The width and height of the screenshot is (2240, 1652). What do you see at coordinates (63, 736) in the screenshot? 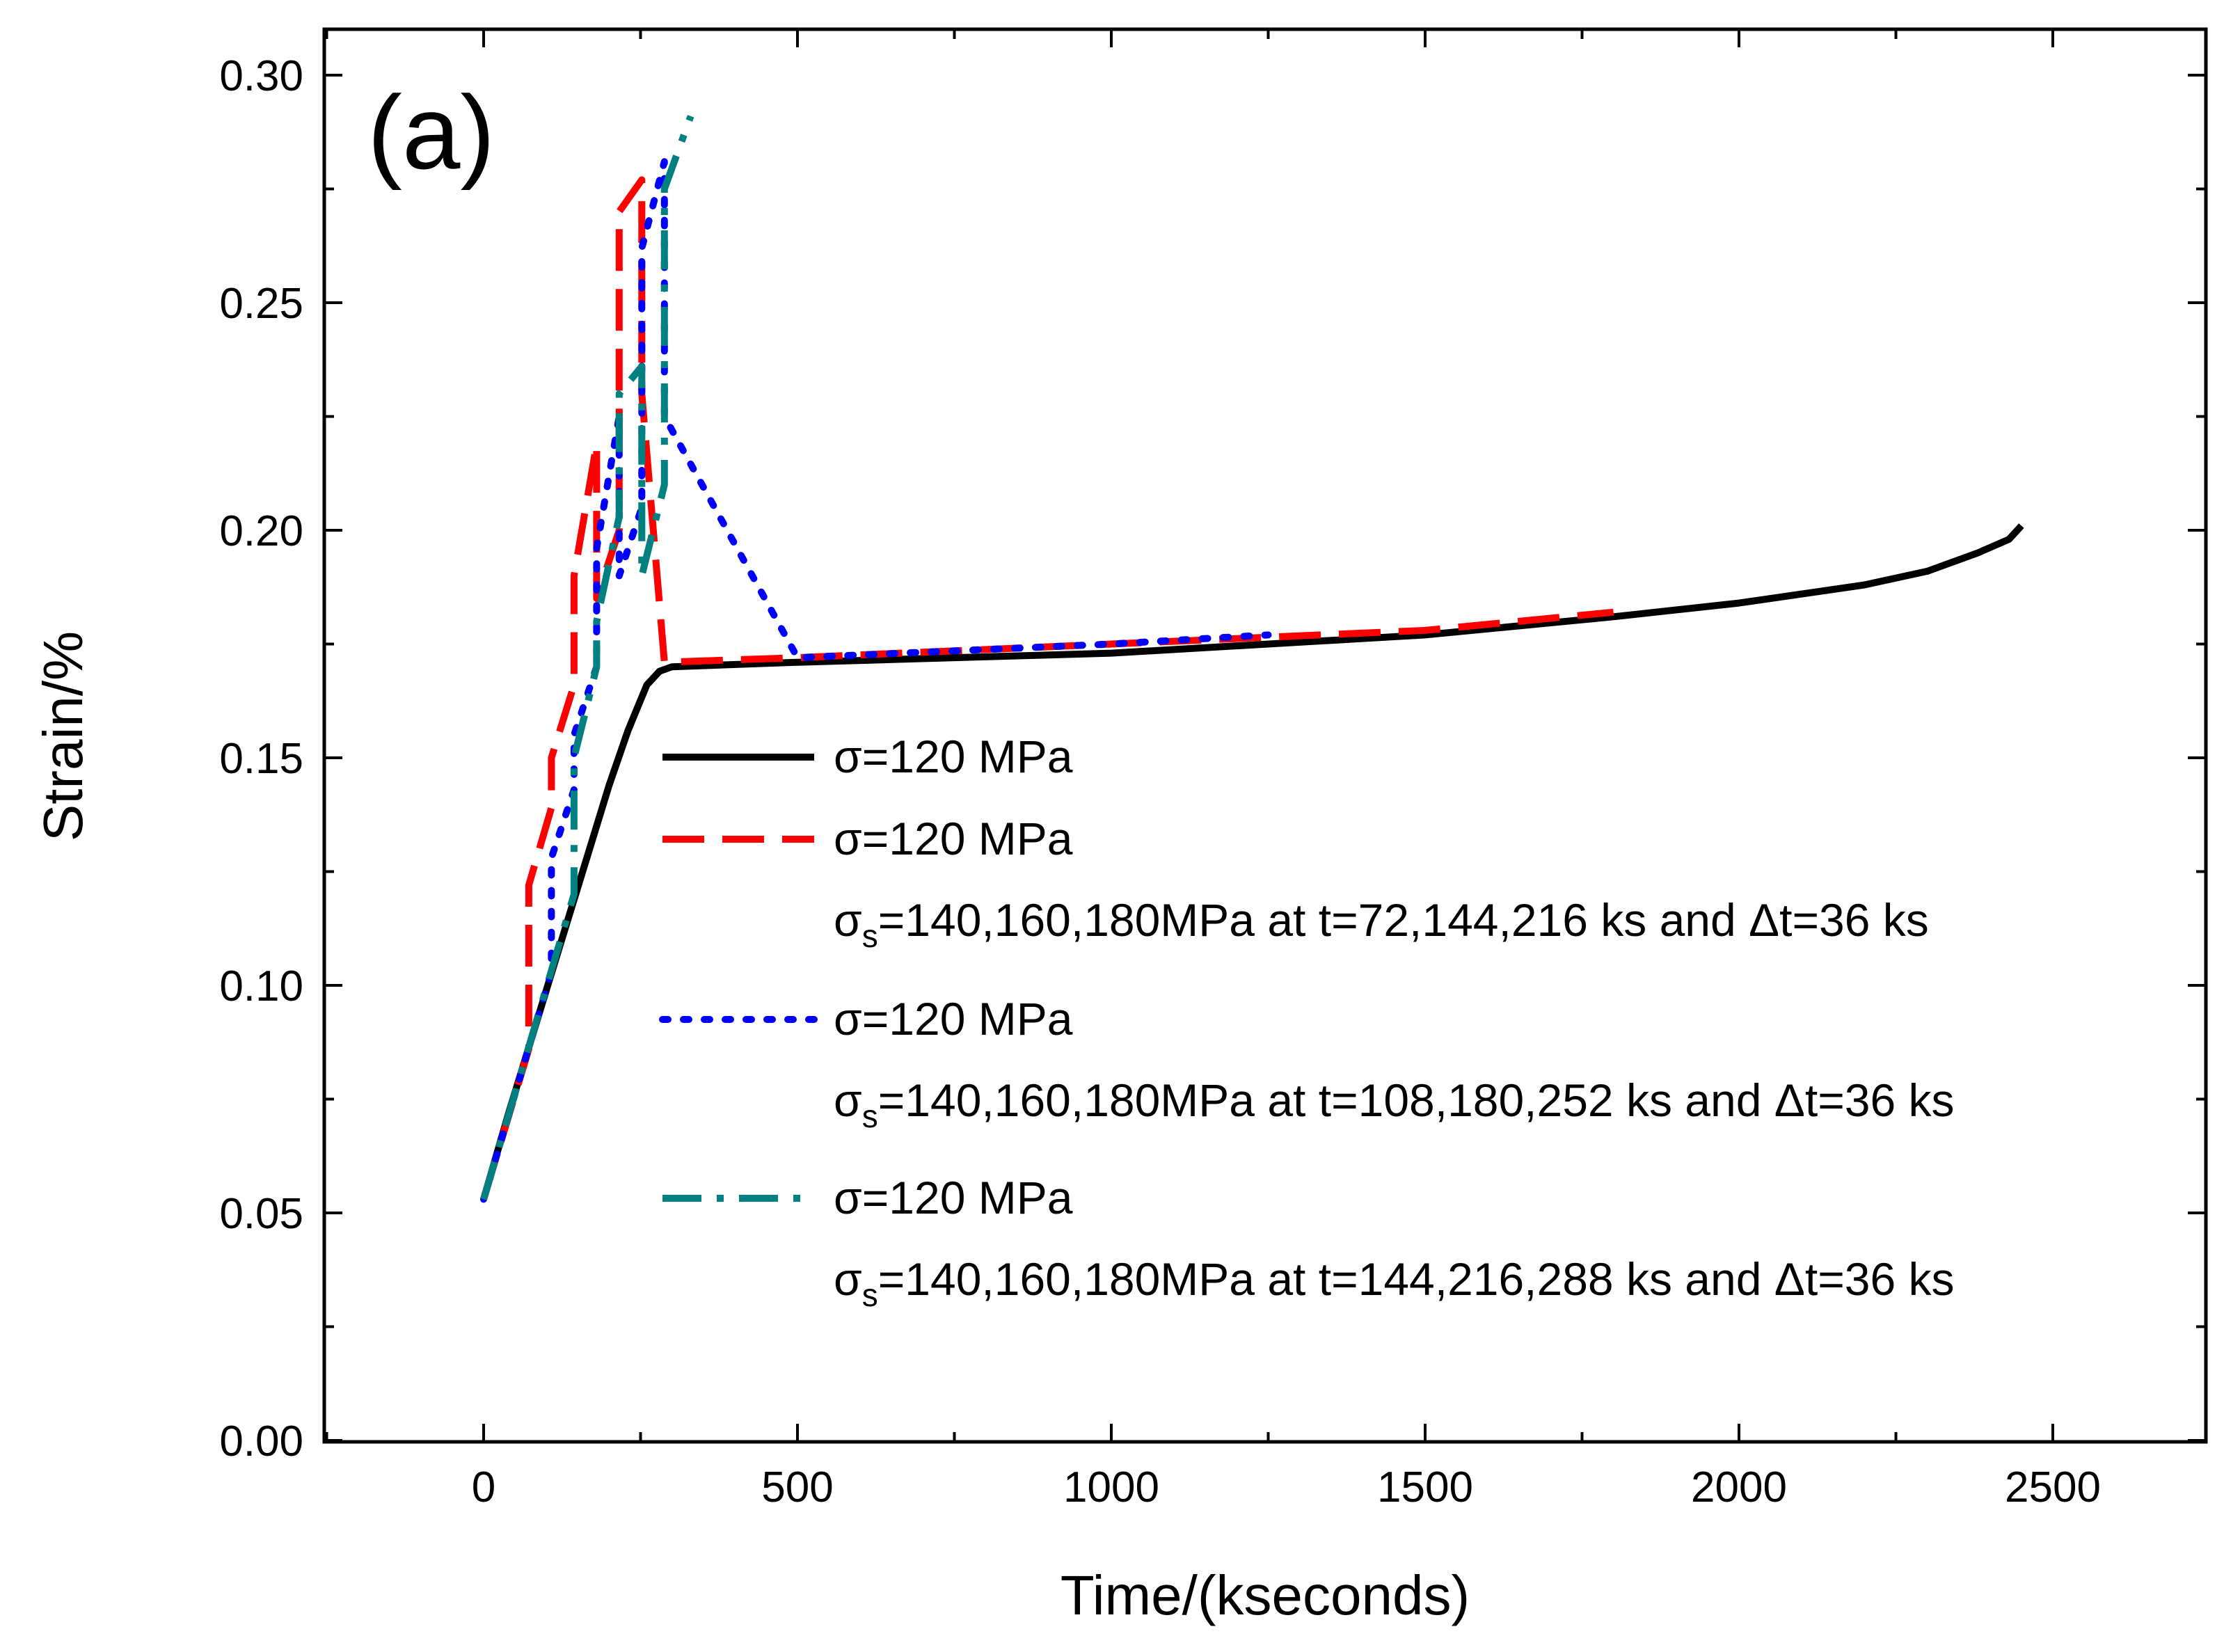
I see `y-axis-title: Strain/%` at bounding box center [63, 736].